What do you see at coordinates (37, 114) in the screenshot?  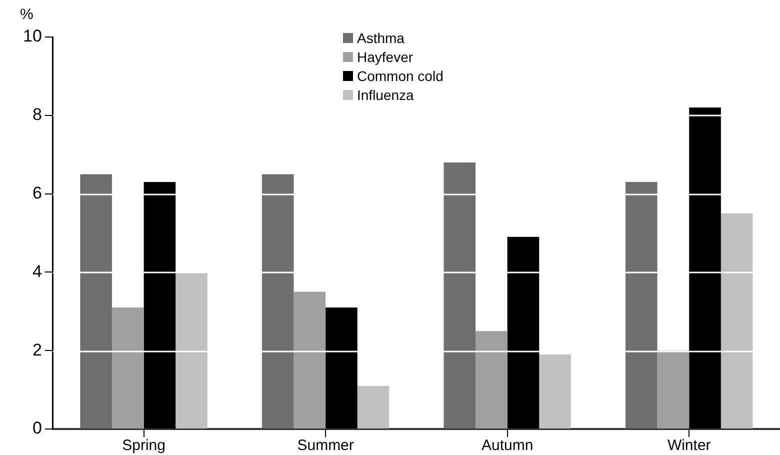 I see `y-tick-label: 8` at bounding box center [37, 114].